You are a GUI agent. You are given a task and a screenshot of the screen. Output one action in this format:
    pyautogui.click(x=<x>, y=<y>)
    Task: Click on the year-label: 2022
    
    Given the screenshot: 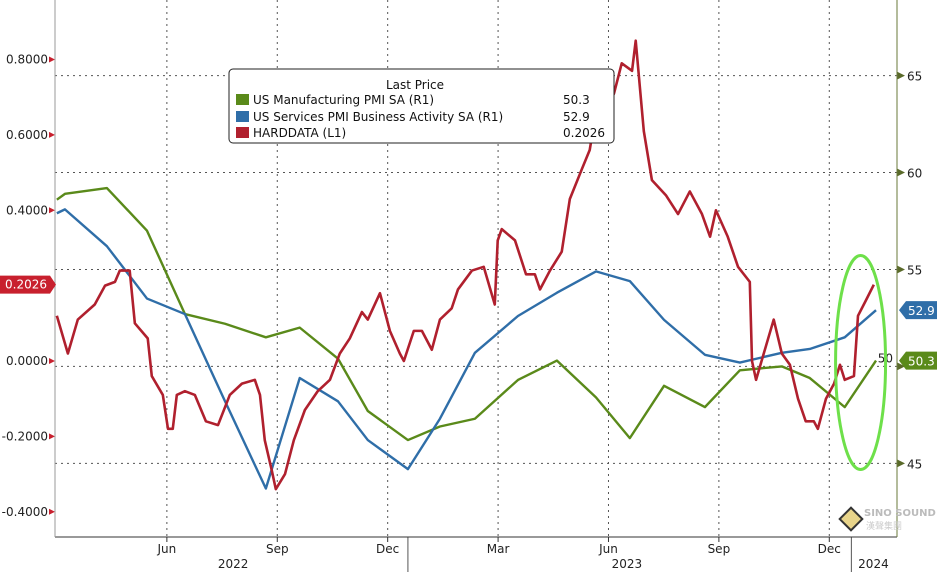 What is the action you would take?
    pyautogui.click(x=233, y=564)
    